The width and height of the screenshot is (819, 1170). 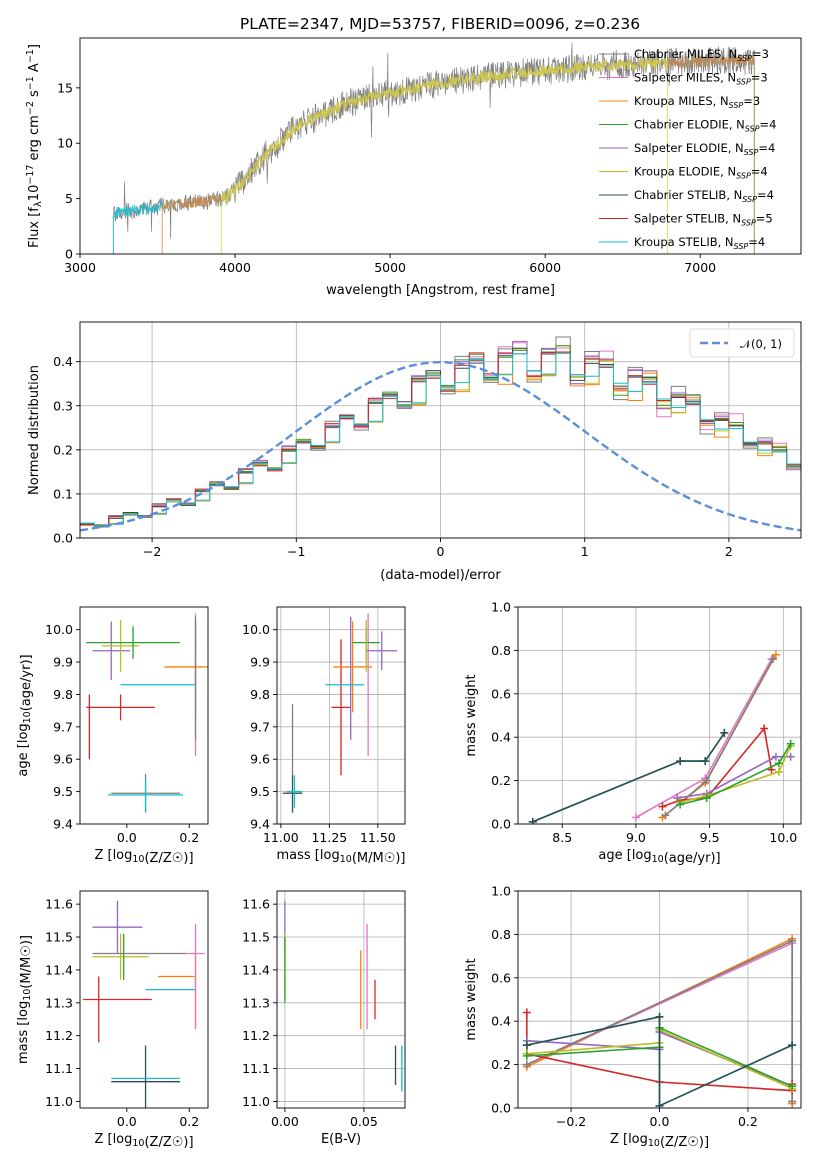 I want to click on x-tick-label: 0.0, so click(x=660, y=1121).